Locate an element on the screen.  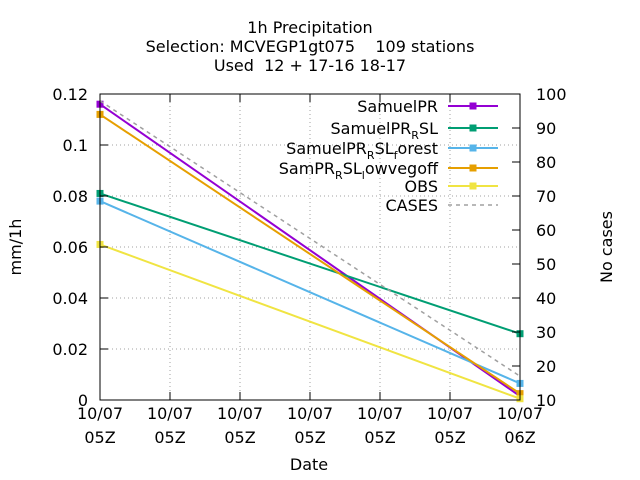
y2-tick-label: 100 is located at coordinates (551, 94).